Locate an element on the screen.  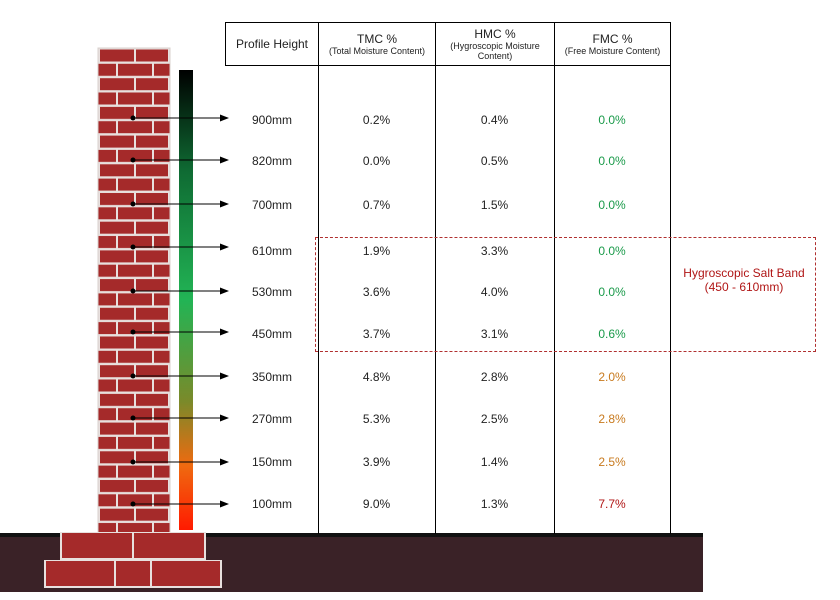
row-height-label: 530mm is located at coordinates (271, 292).